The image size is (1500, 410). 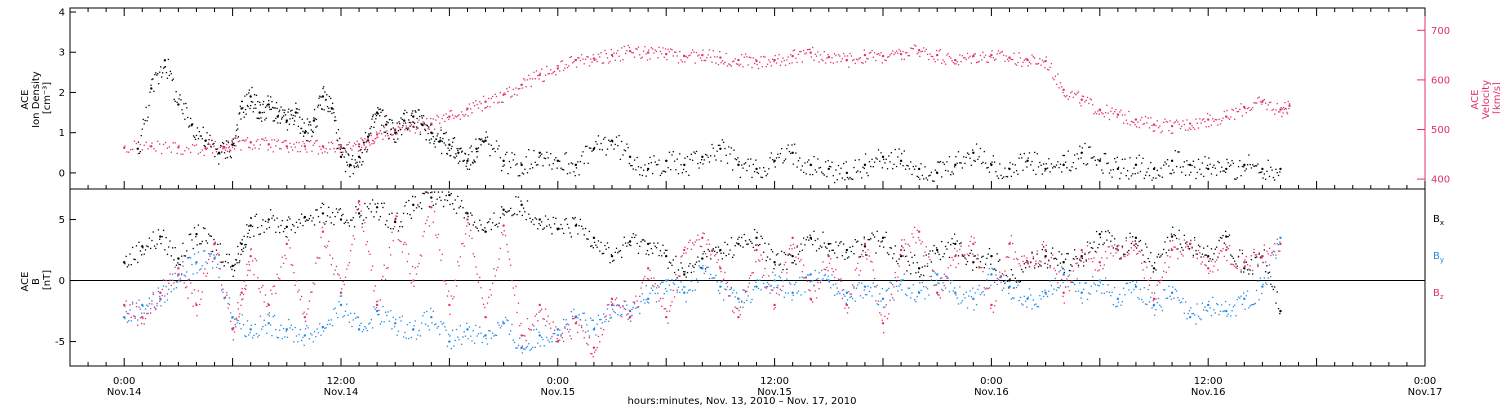 I want to click on density-point, so click(x=991, y=165).